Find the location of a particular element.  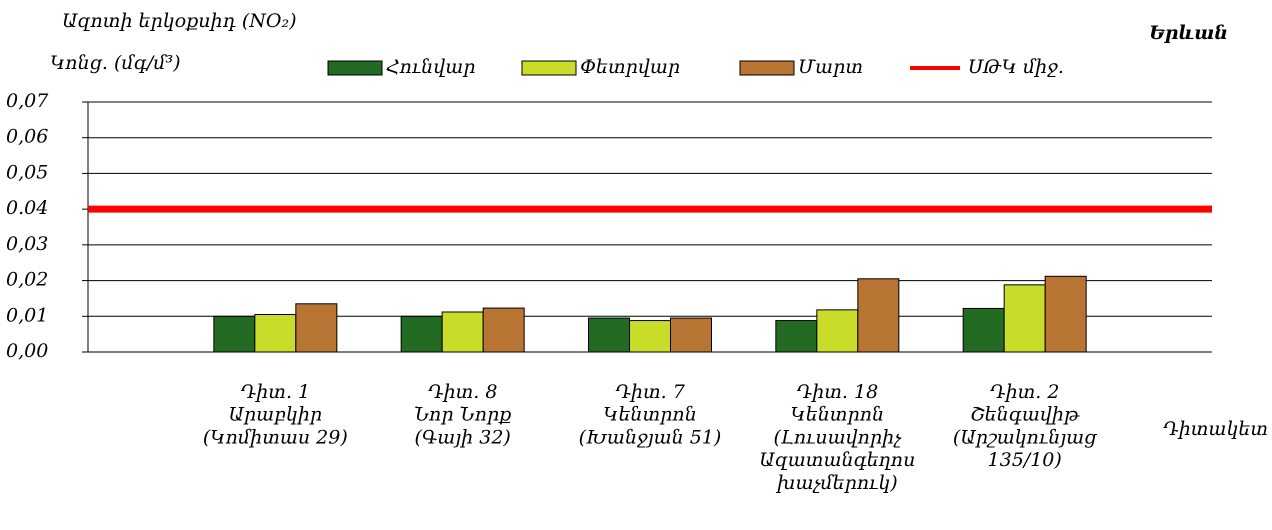

y-tick-label: 0,00 is located at coordinates (27, 351).